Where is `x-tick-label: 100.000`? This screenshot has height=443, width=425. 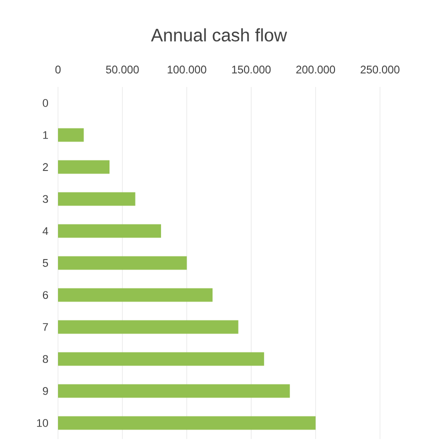 x-tick-label: 100.000 is located at coordinates (187, 70).